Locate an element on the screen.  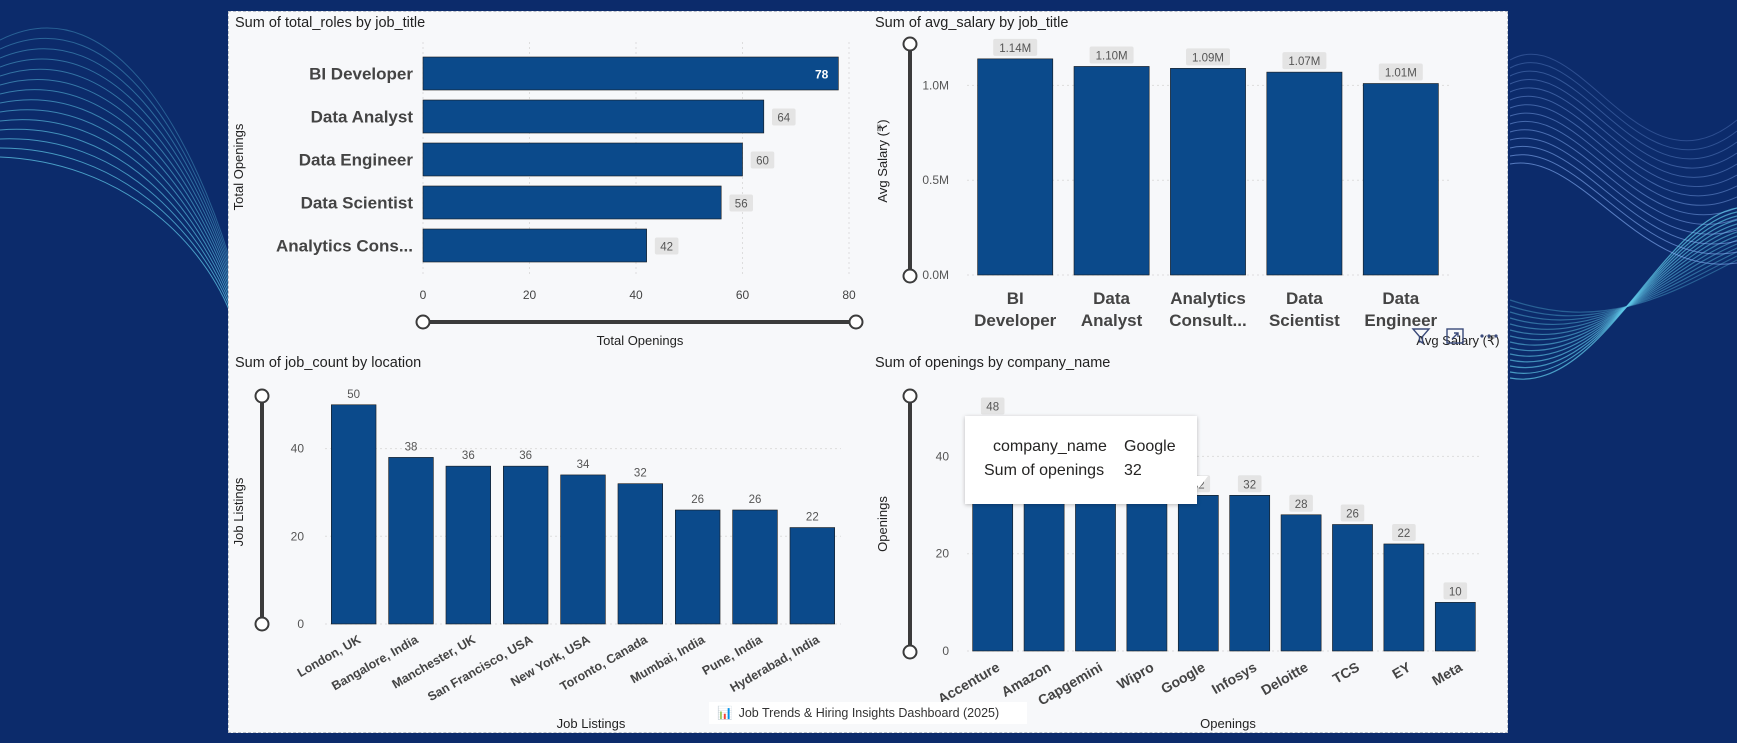
x-category-label: Analytics is located at coordinates (1208, 298).